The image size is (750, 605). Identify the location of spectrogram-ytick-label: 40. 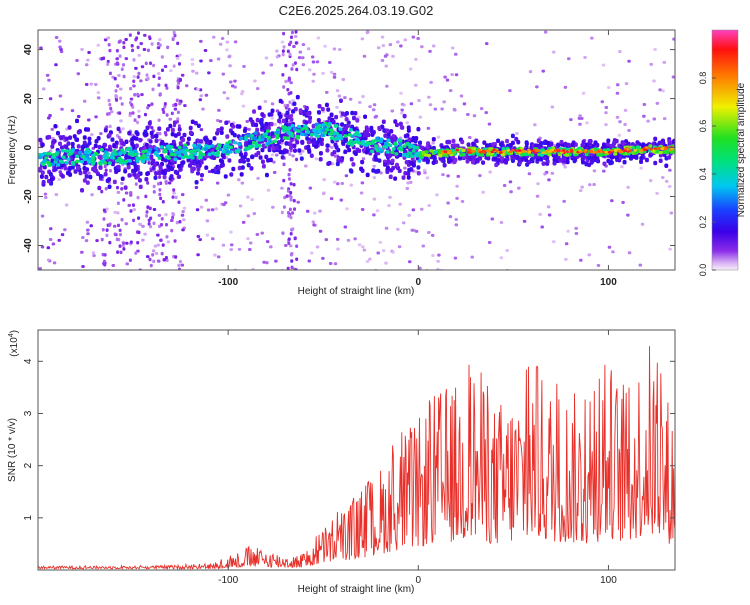
(28, 50).